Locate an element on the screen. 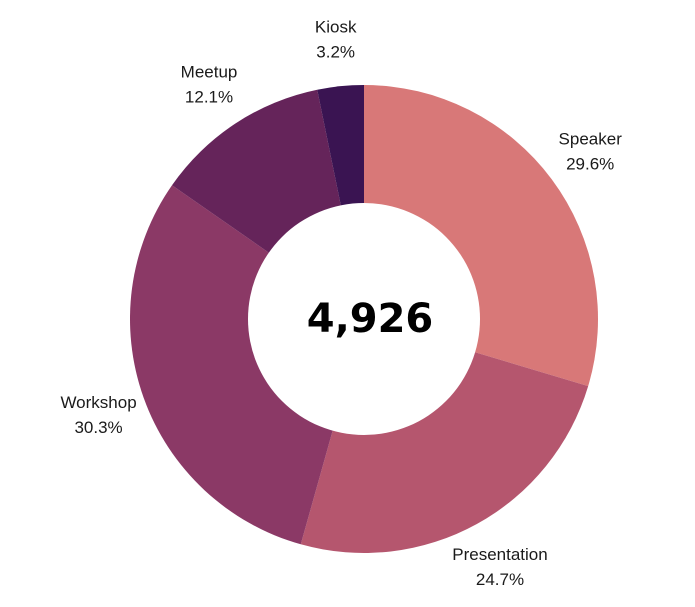 The height and width of the screenshot is (607, 695). slice-label-meetup: Meetup 12.1% is located at coordinates (209, 84).